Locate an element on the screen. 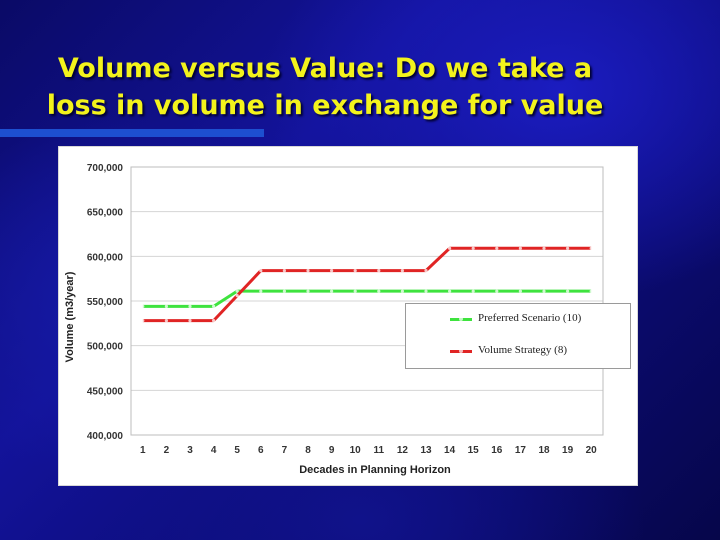 The width and height of the screenshot is (720, 540). x-axis-title: Decades in Planning Horizon is located at coordinates (375, 470).